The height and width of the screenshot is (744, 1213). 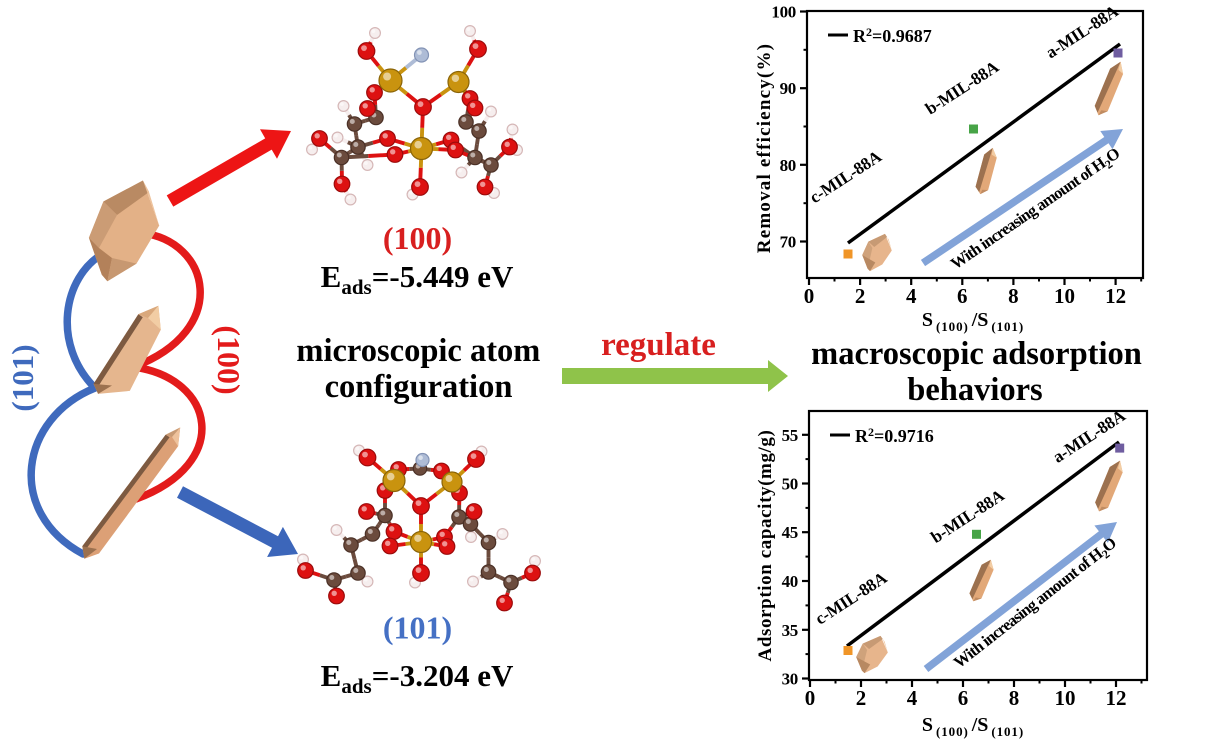 I want to click on svg-text: 80, so click(x=788, y=165).